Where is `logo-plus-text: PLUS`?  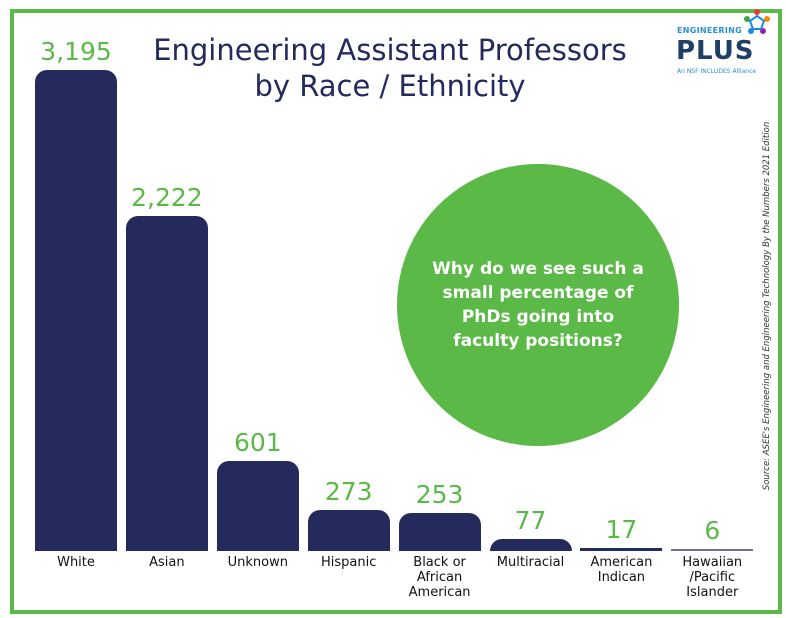
logo-plus-text: PLUS is located at coordinates (715, 51).